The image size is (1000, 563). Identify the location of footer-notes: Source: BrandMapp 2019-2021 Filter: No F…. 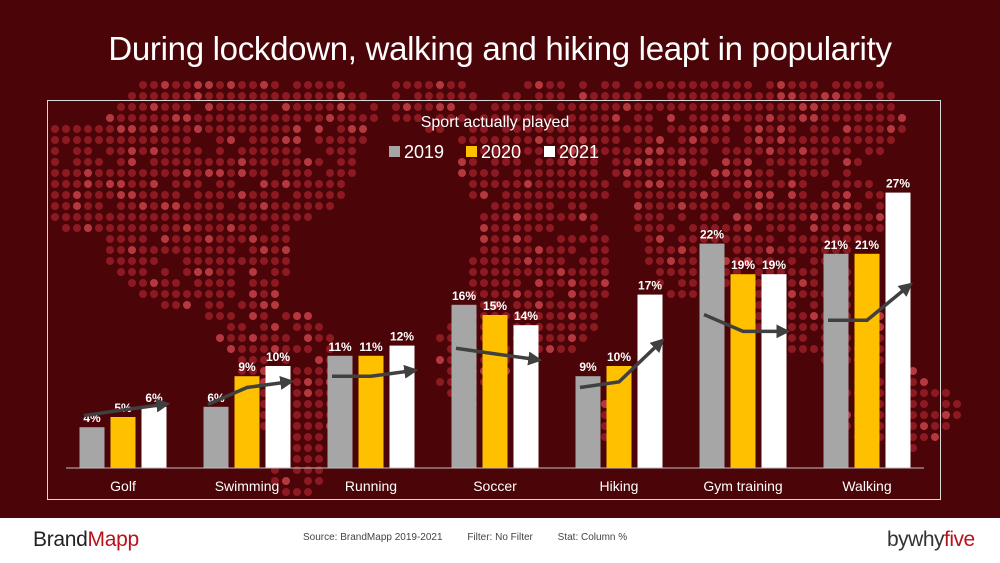
(476, 537).